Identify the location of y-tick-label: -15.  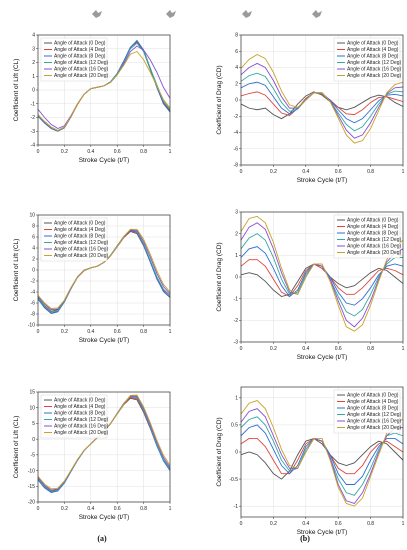
(31, 487).